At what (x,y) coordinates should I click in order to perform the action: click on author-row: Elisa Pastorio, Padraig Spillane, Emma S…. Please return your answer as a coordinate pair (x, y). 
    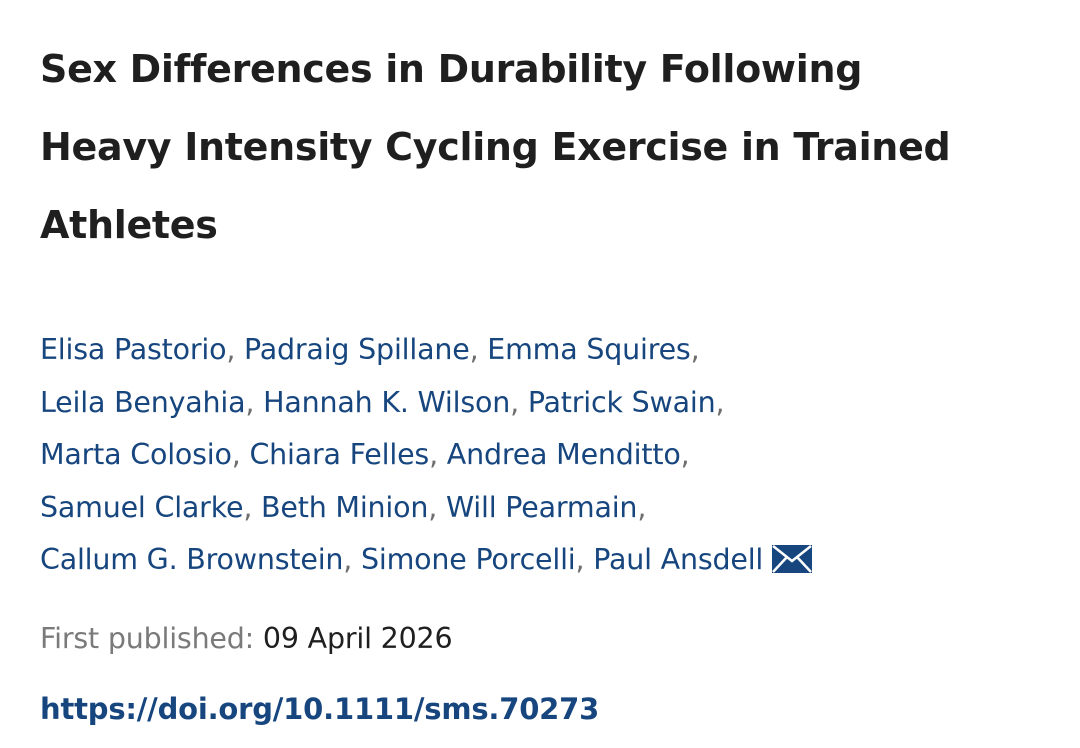
    Looking at the image, I should click on (545, 350).